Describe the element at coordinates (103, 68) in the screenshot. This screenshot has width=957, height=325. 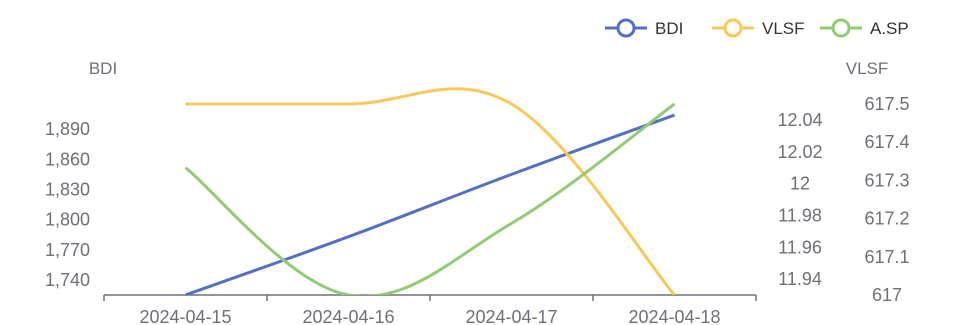
I see `left-axis-name: BDI` at that location.